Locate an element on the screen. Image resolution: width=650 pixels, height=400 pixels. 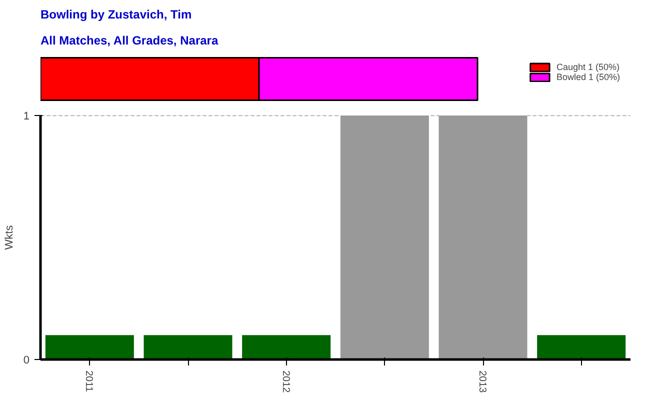
x-tick-label: 2013 is located at coordinates (482, 382).